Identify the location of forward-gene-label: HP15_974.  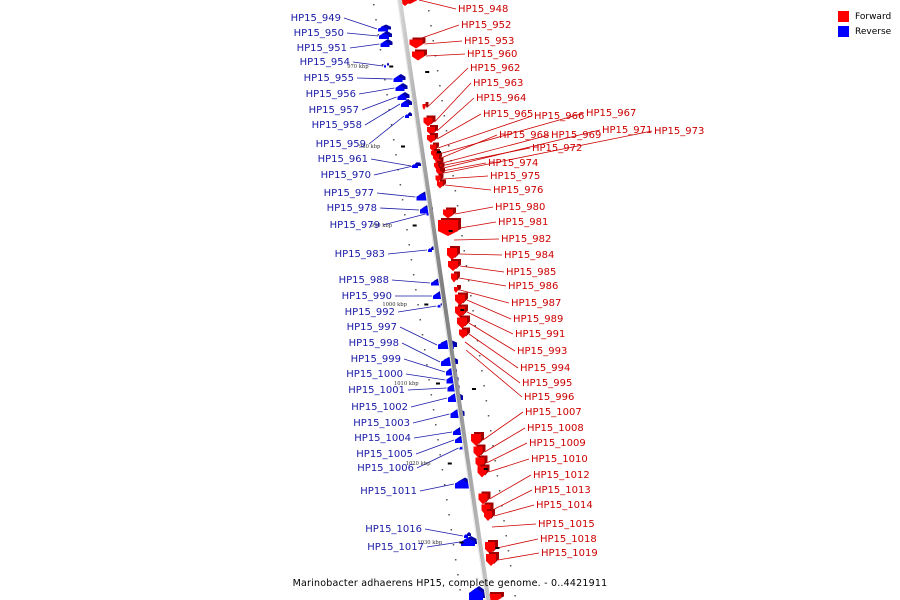
(513, 163).